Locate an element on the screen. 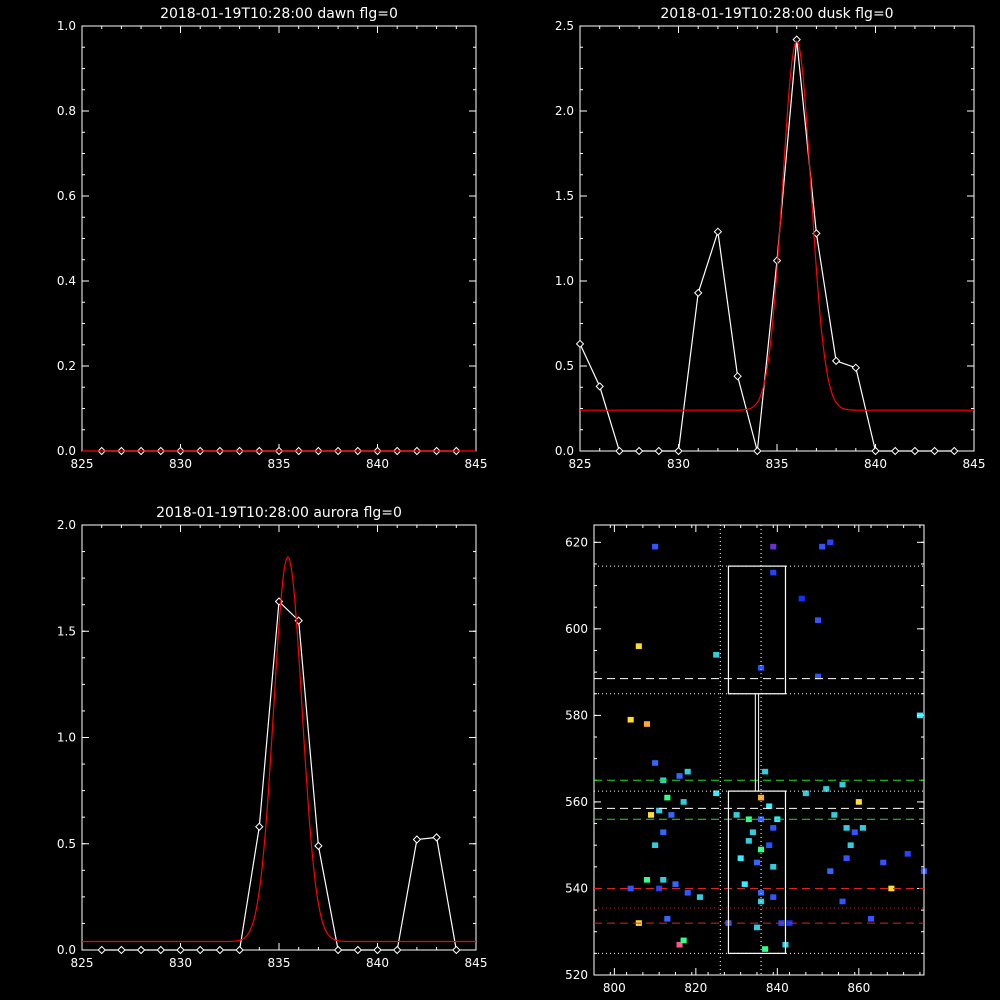 This screenshot has height=1000, width=1000. chart-title: 2018-01-19T10:28:00 aurora flg=0 is located at coordinates (279, 513).